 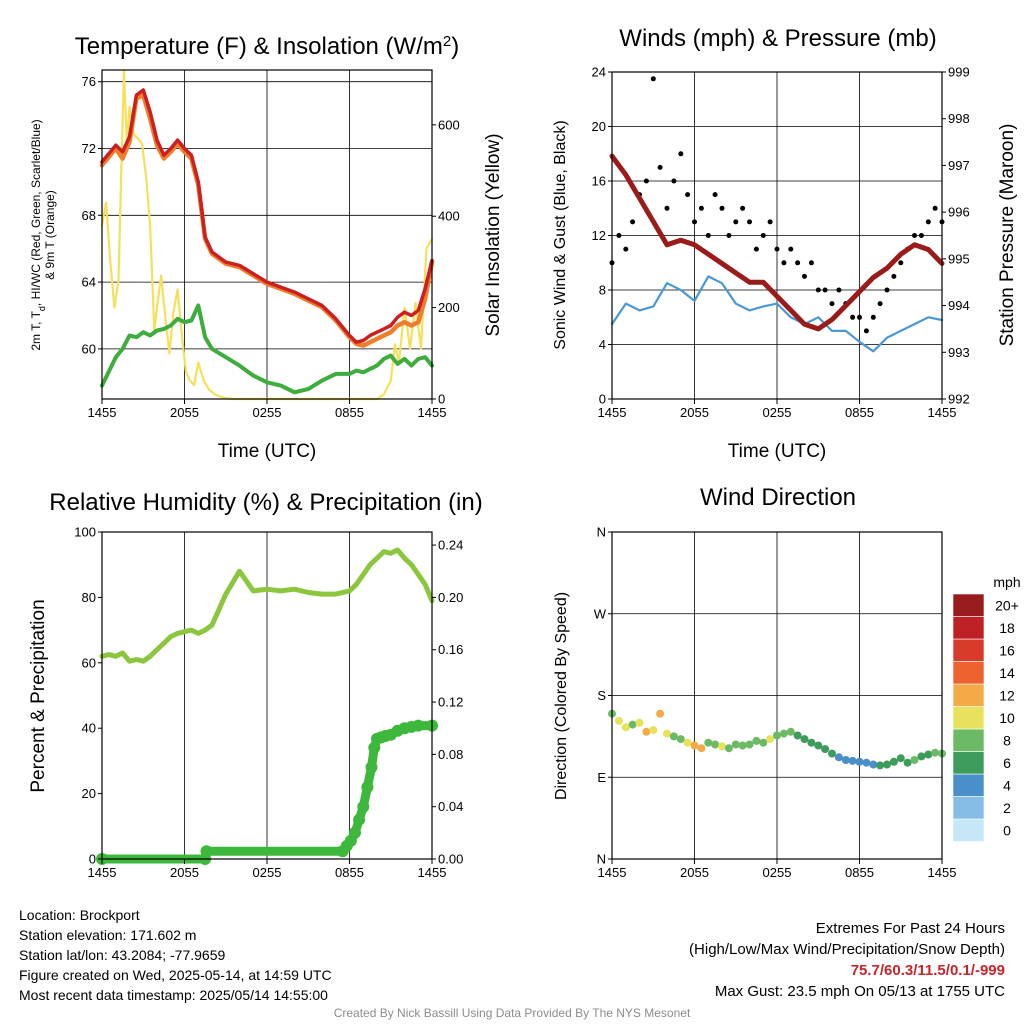 What do you see at coordinates (450, 859) in the screenshot?
I see `y-tick-label: 0.00` at bounding box center [450, 859].